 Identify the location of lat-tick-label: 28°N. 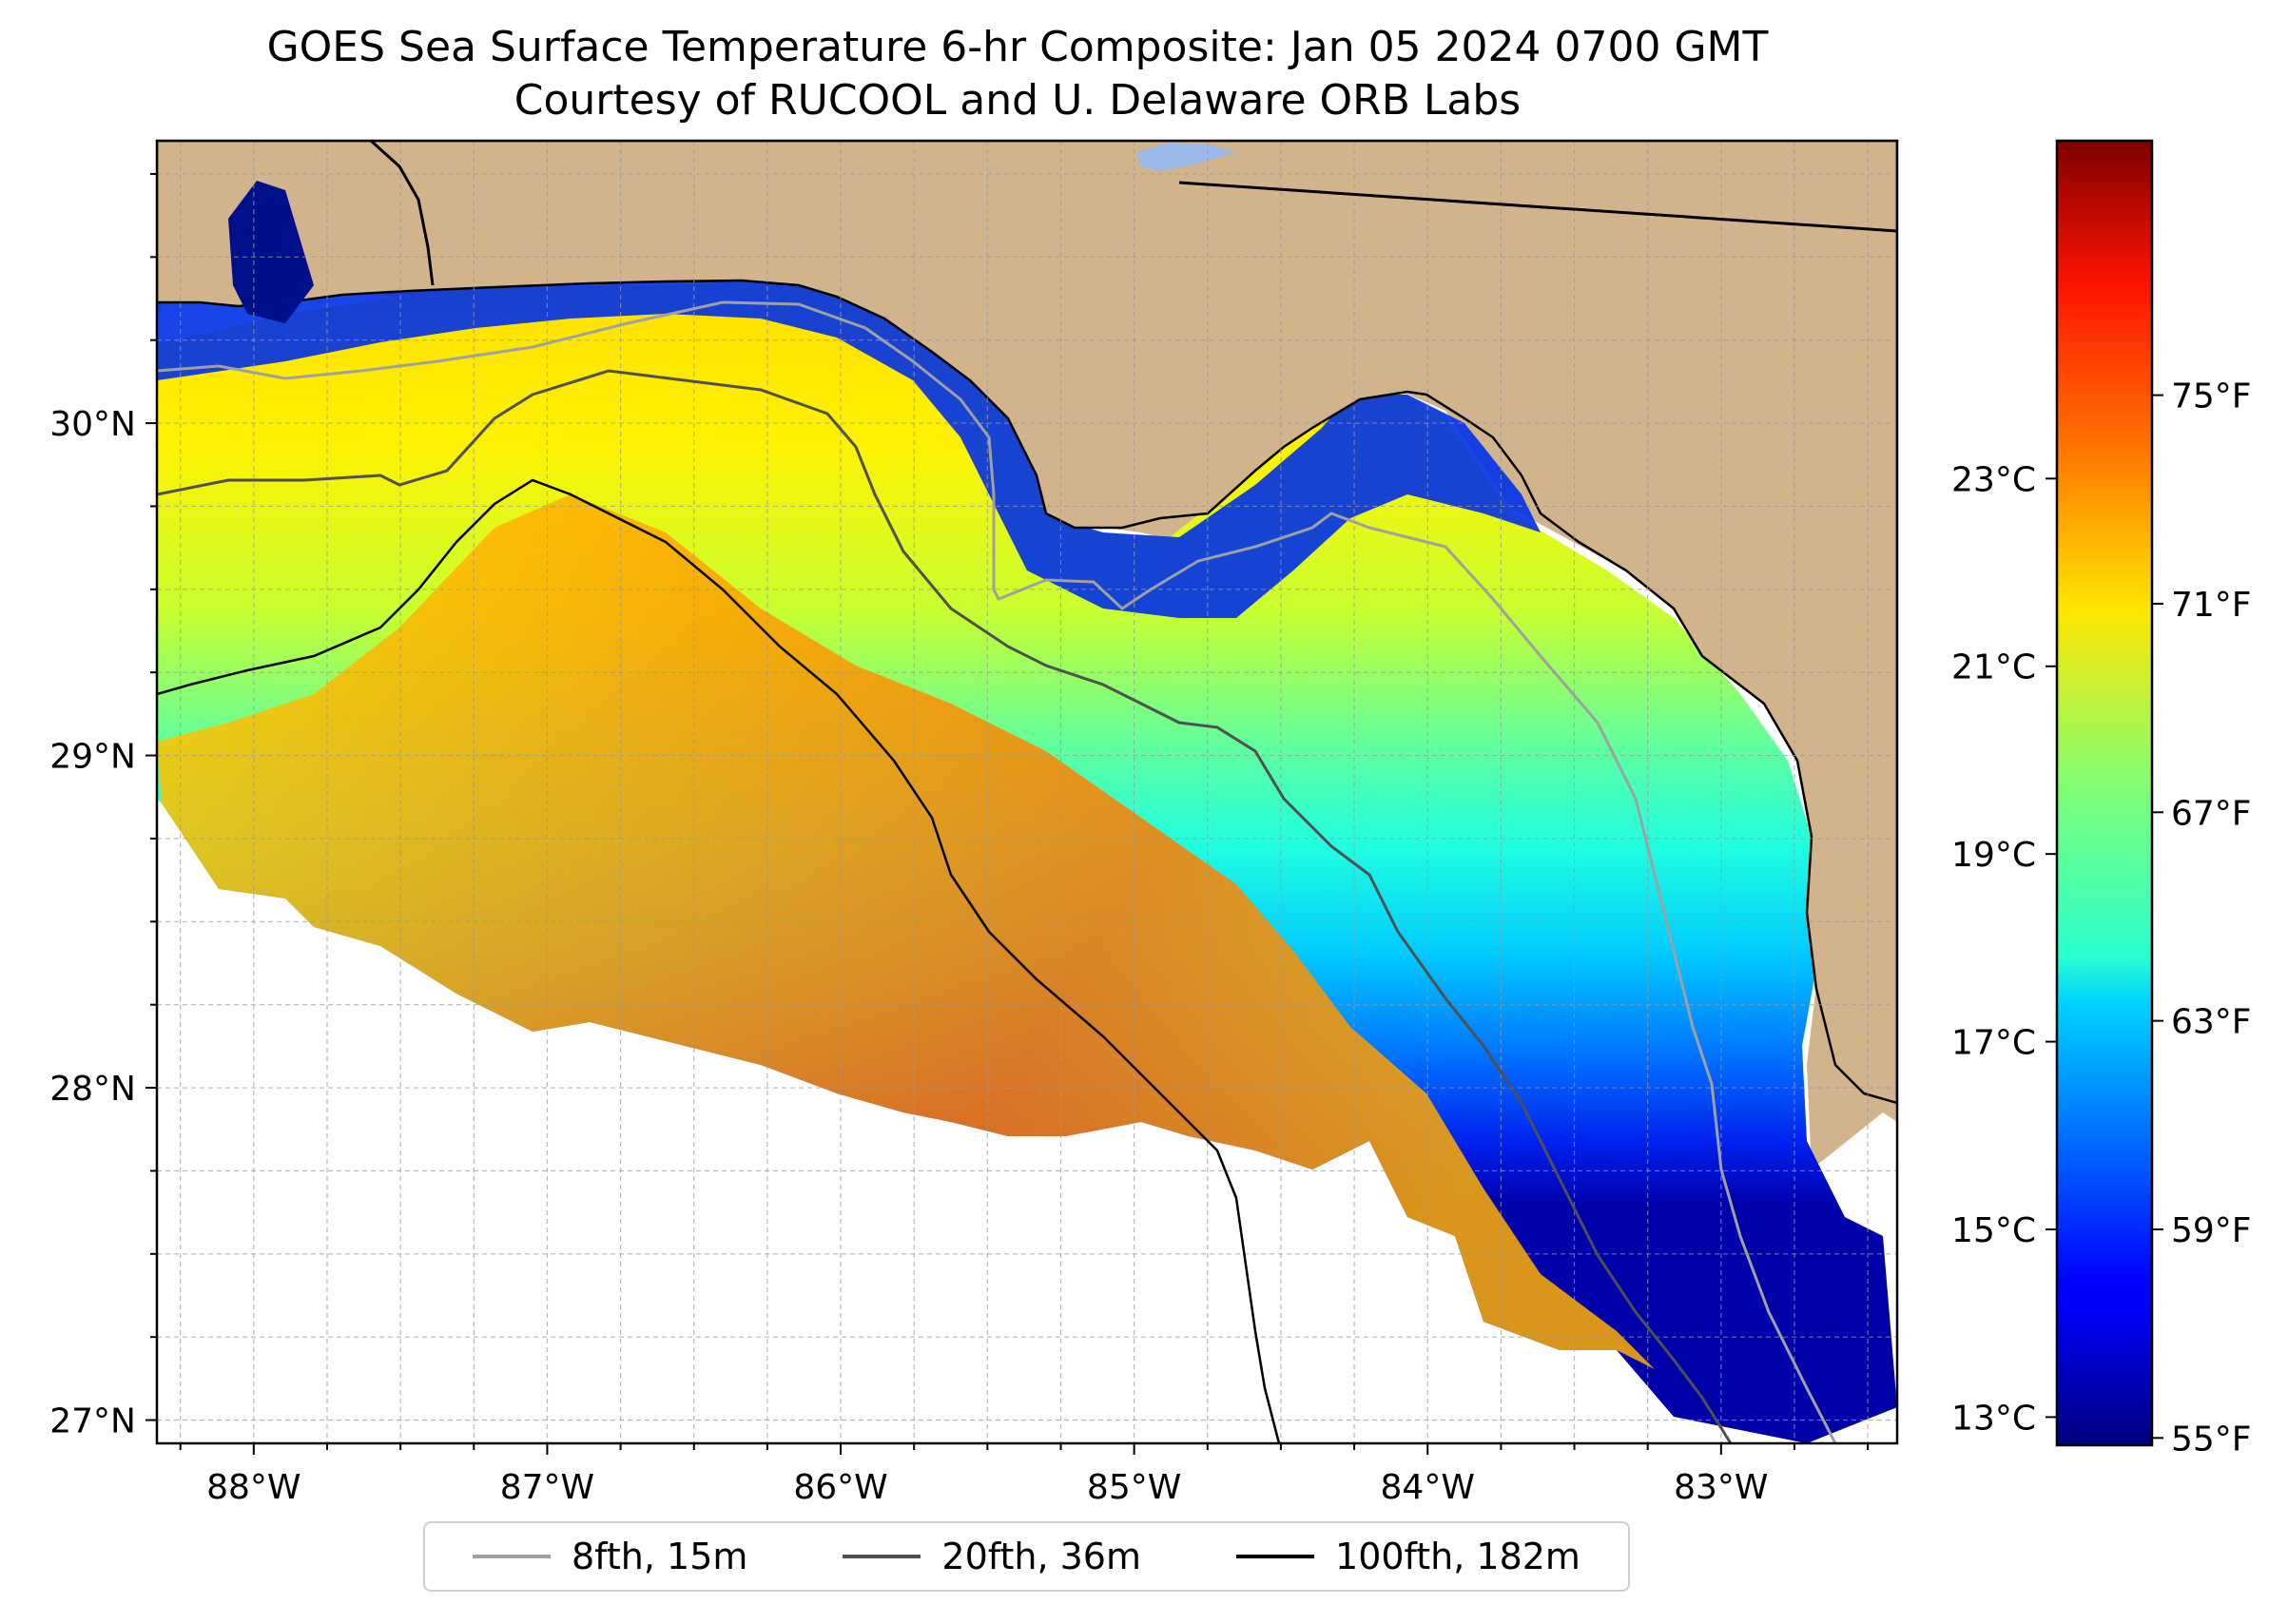
(93, 1089).